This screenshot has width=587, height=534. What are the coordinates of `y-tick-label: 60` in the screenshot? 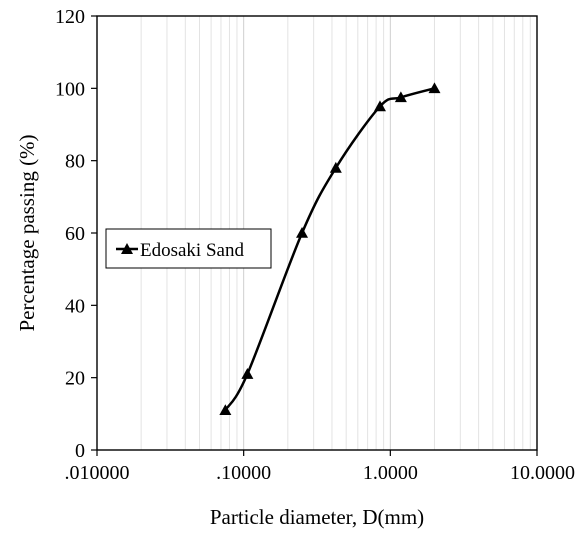 It's located at (75, 234).